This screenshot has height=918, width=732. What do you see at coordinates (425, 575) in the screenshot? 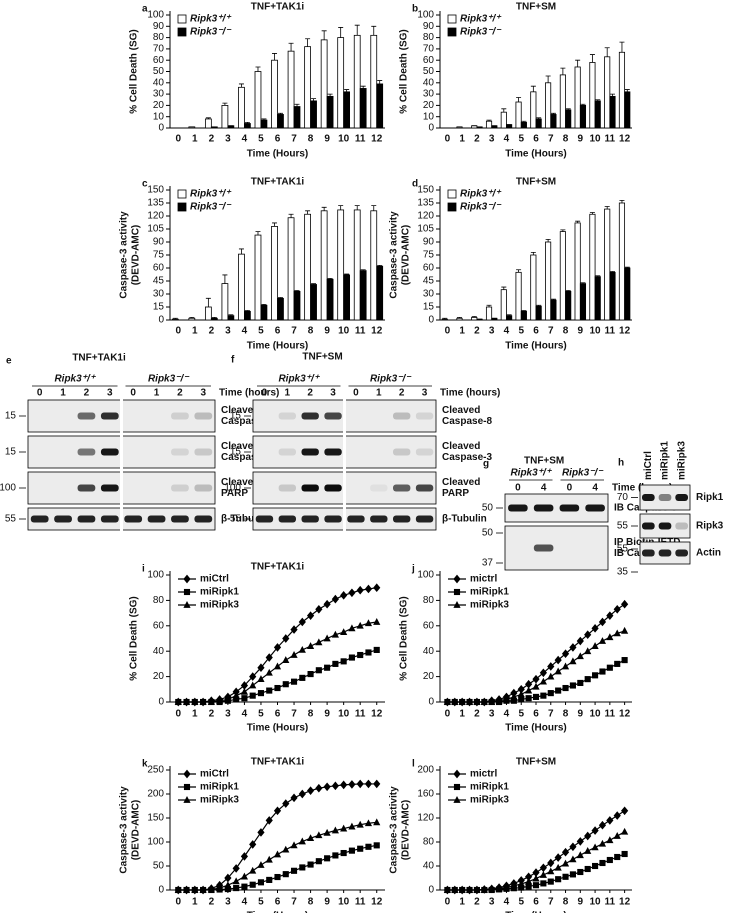
I see `y-tick-label: 100` at bounding box center [425, 575].